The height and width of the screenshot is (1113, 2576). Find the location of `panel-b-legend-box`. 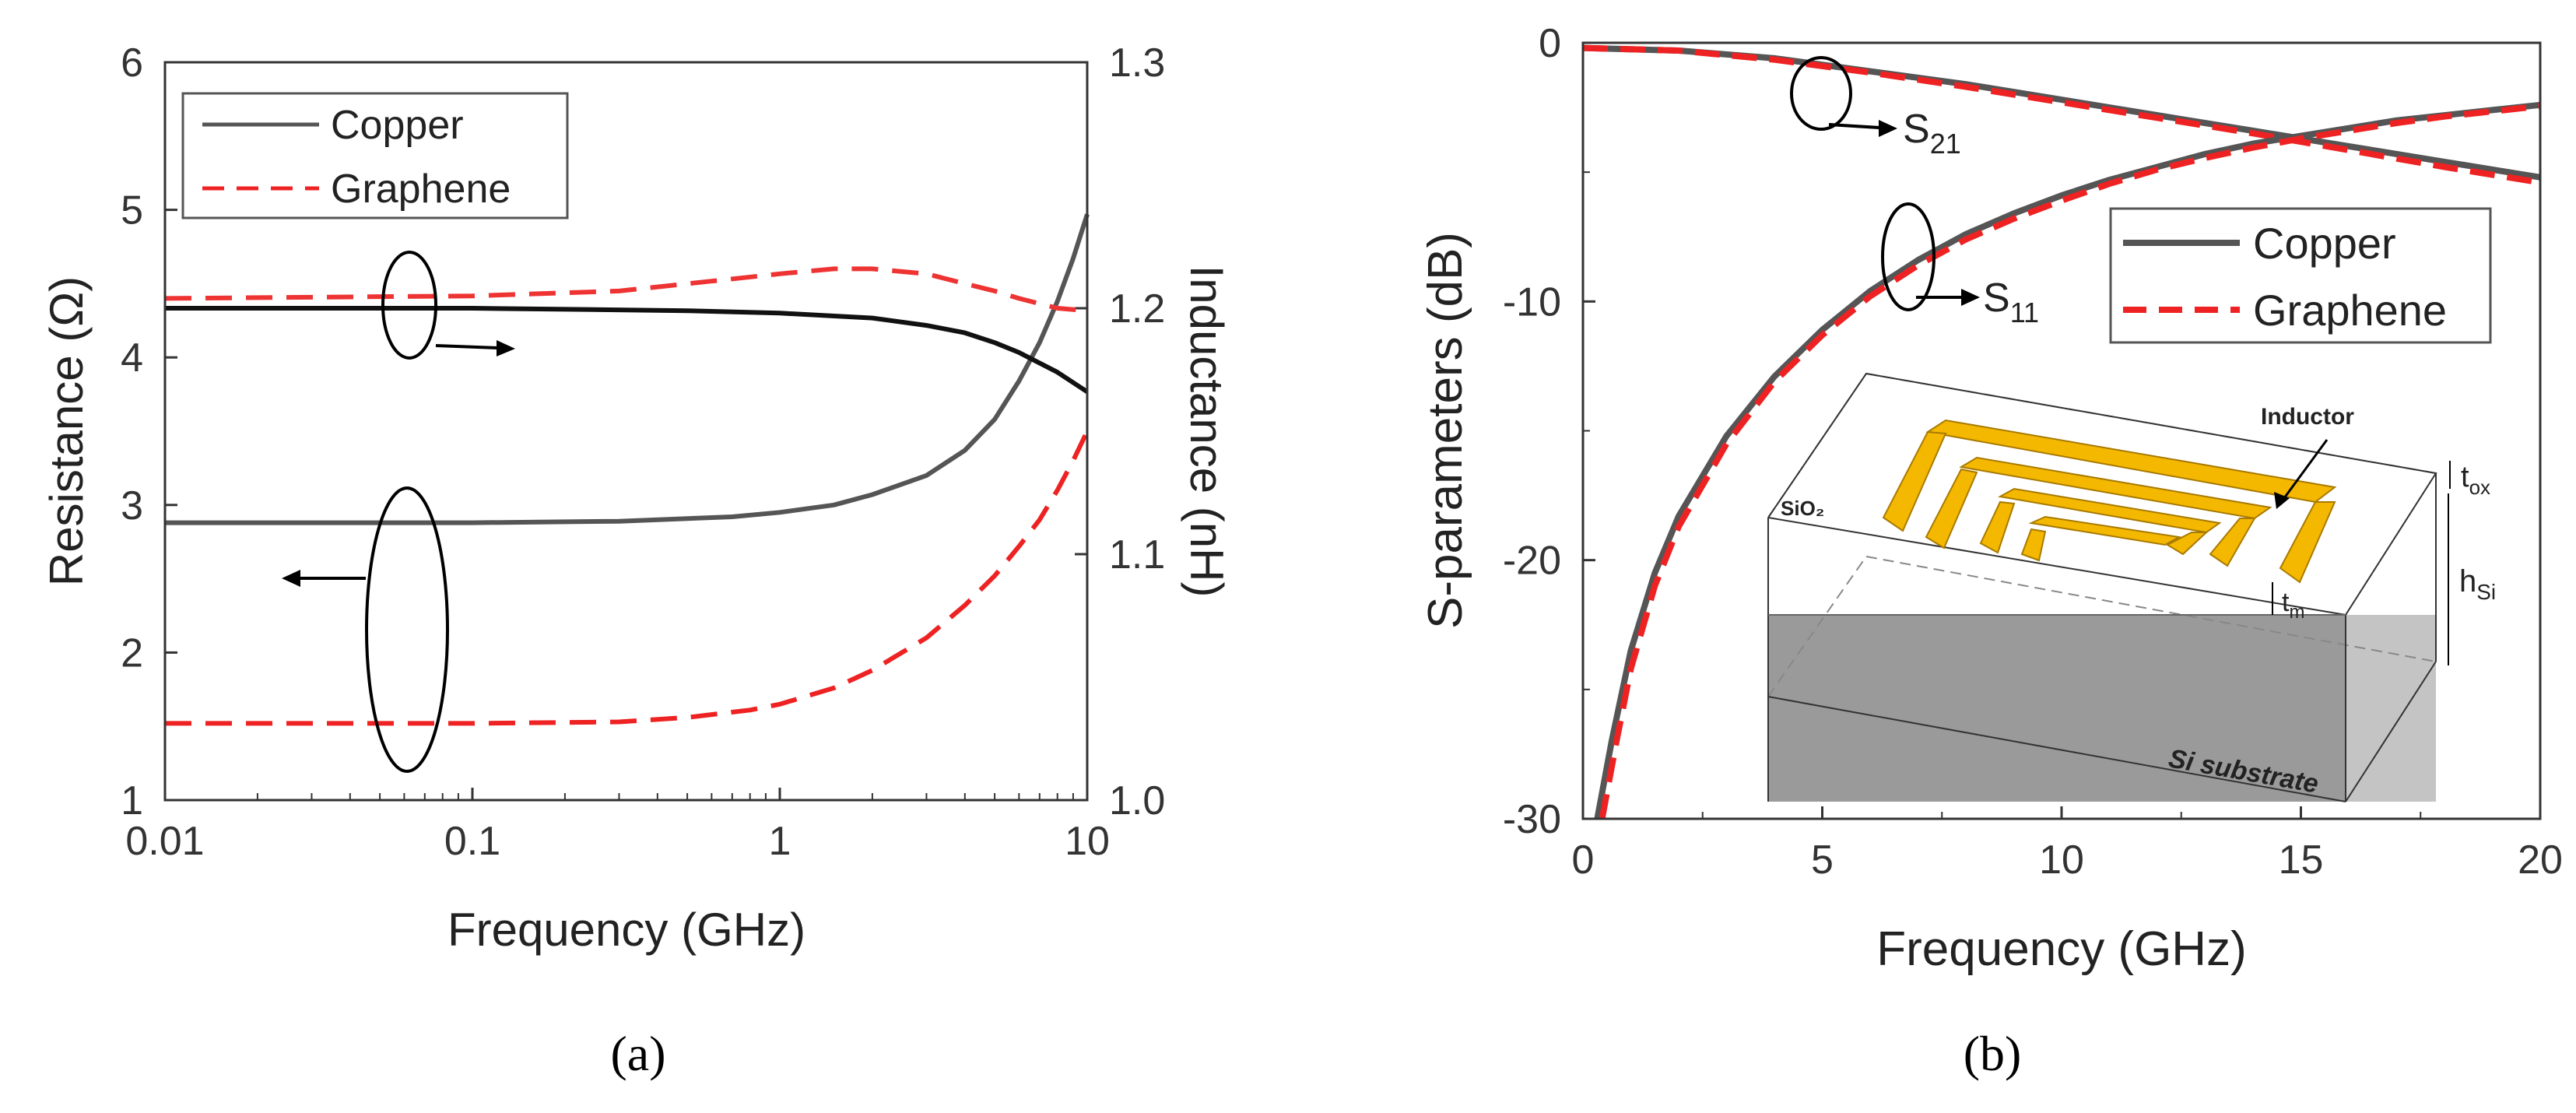

panel-b-legend-box is located at coordinates (2300, 275).